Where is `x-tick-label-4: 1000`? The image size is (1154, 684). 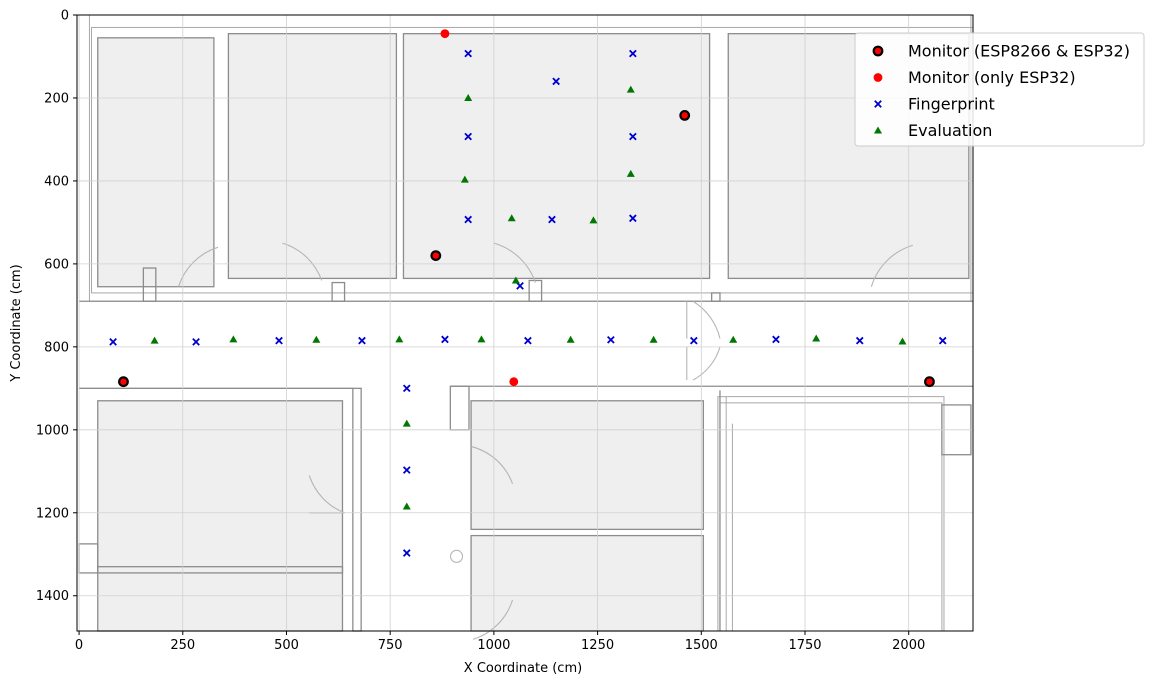
x-tick-label-4: 1000 is located at coordinates (493, 645).